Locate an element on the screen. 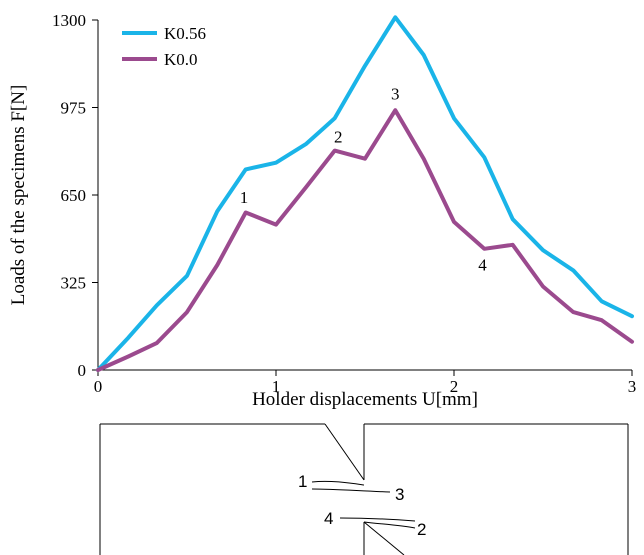 This screenshot has width=644, height=555. y-tick-label: 0 is located at coordinates (82, 370).